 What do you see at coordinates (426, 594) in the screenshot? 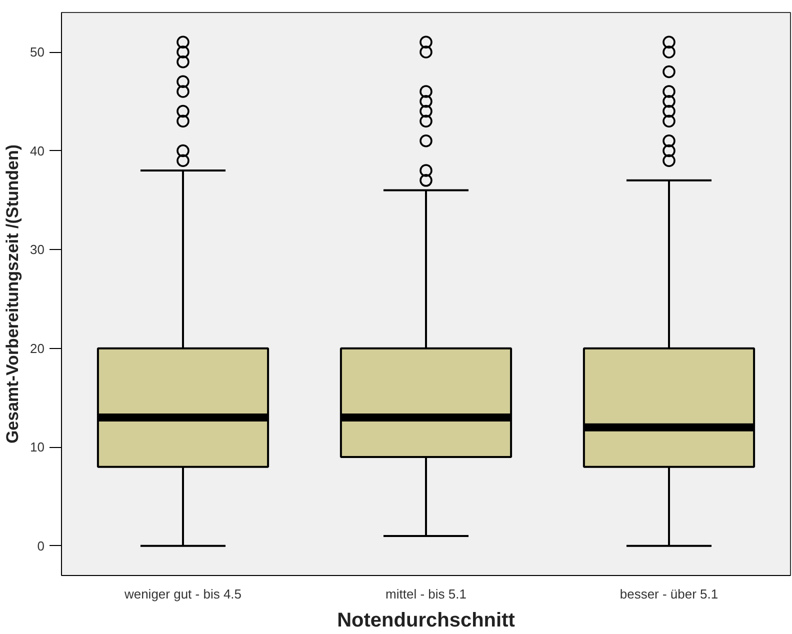
I see `x-tick-label: mittel - bis 5.1` at bounding box center [426, 594].